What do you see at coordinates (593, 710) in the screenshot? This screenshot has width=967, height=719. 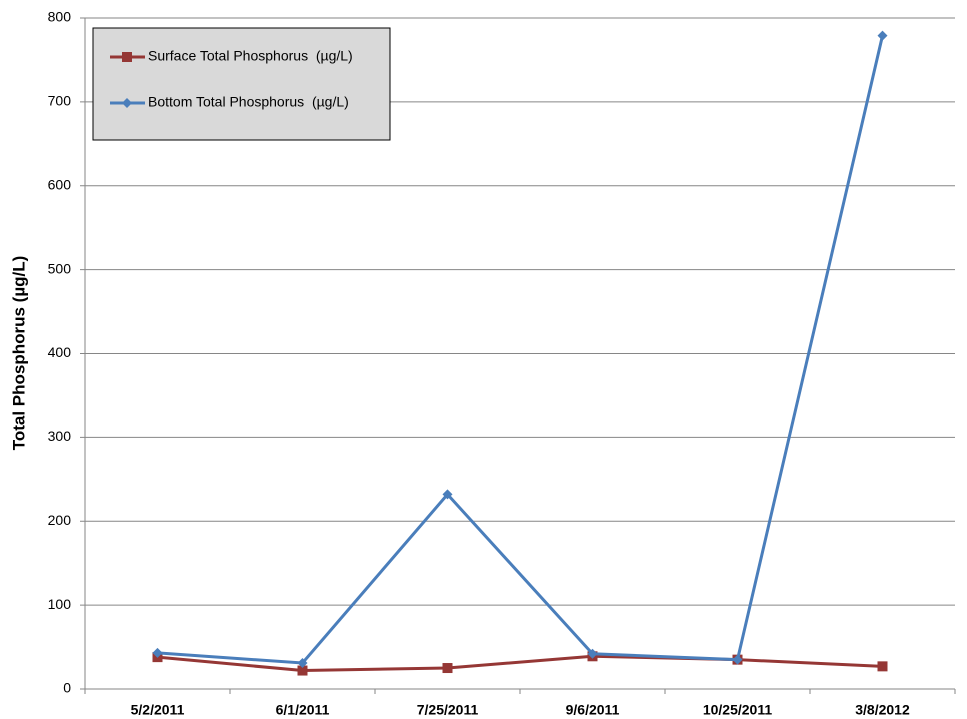 I see `x-tick-label: 9/6/2011` at bounding box center [593, 710].